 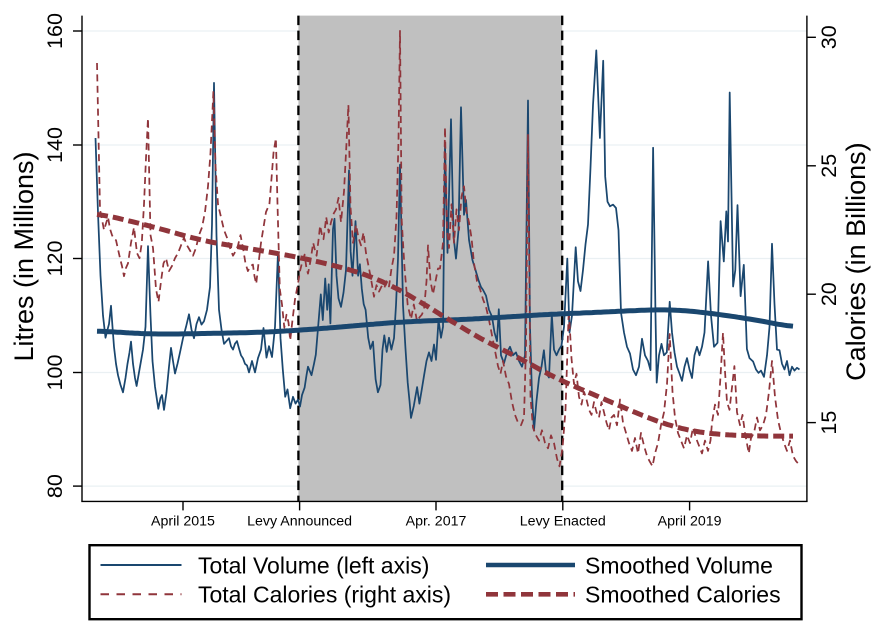 What do you see at coordinates (683, 595) in the screenshot?
I see `svg-text: Smoothed Calories` at bounding box center [683, 595].